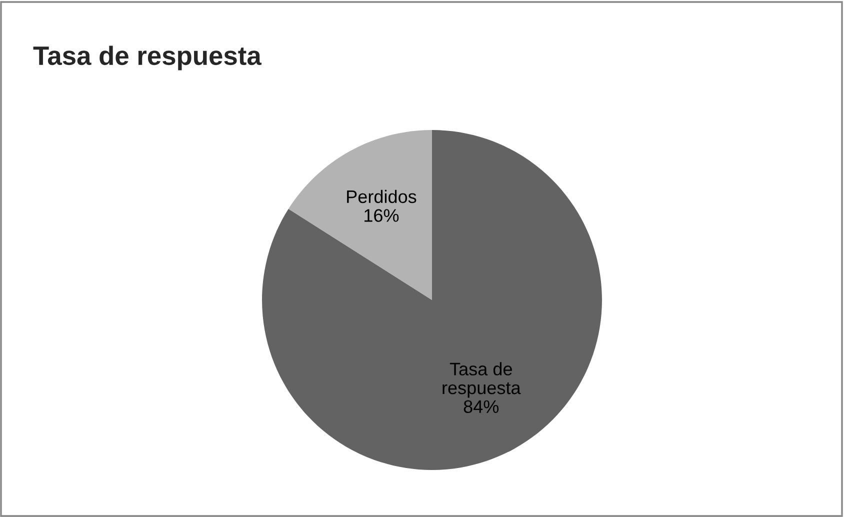 Image resolution: width=844 pixels, height=517 pixels. Describe the element at coordinates (381, 215) in the screenshot. I see `data-label: 16%` at that location.